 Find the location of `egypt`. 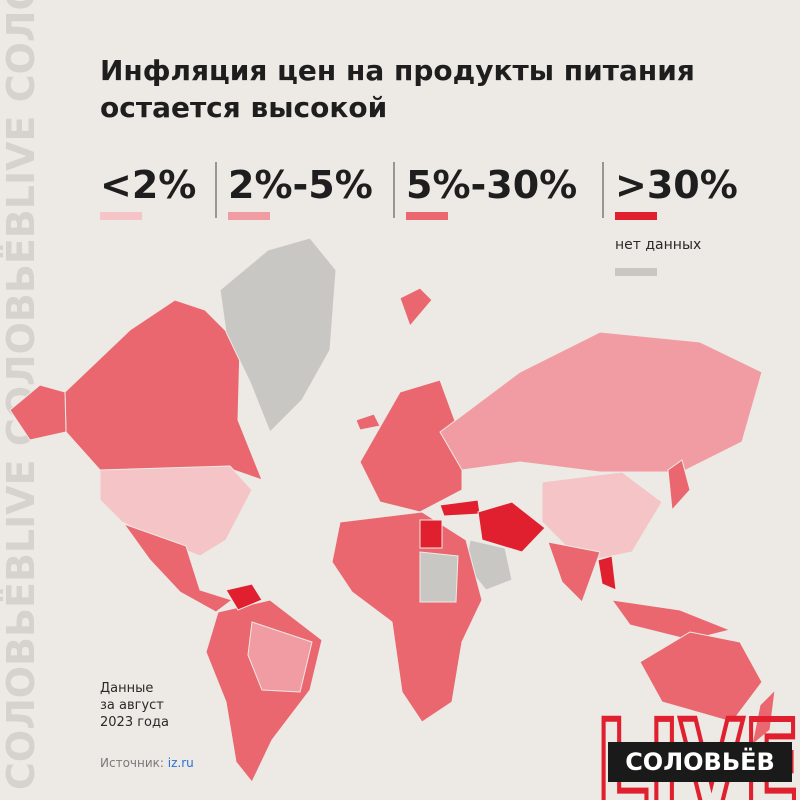

egypt is located at coordinates (431, 534).